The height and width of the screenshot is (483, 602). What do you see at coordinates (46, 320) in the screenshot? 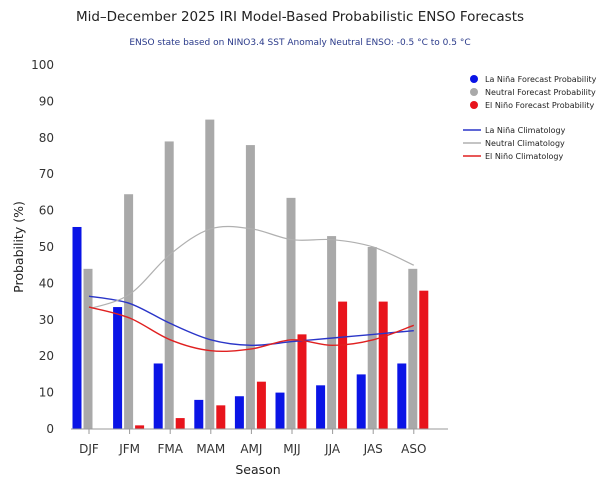
I see `y-tick-label: 30` at bounding box center [46, 320].